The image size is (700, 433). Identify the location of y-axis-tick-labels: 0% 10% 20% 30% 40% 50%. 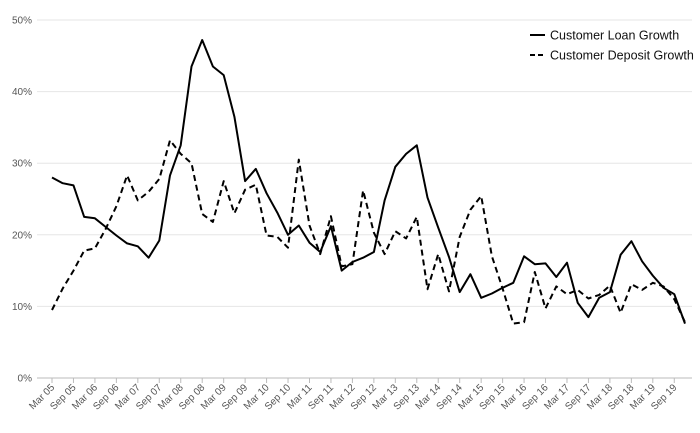
(22, 200).